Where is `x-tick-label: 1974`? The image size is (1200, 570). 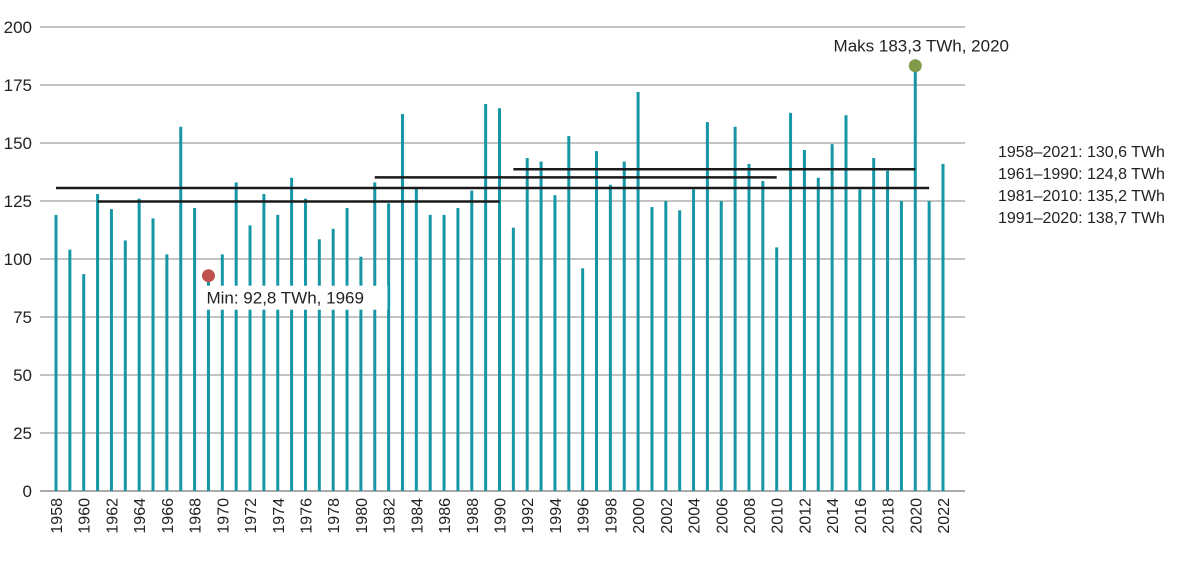
x-tick-label: 1974 is located at coordinates (279, 516).